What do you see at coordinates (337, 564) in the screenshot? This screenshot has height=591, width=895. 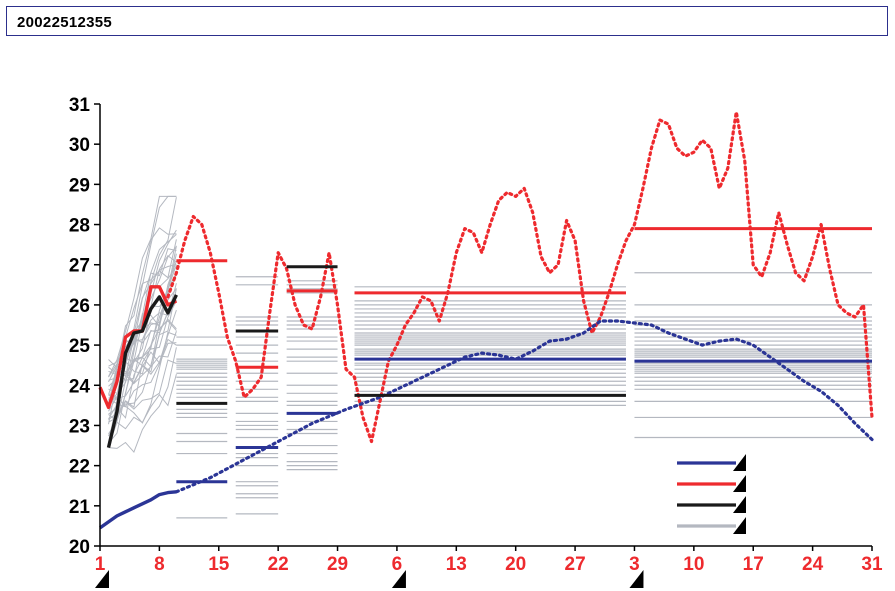 I see `x-tick-label: 29` at bounding box center [337, 564].